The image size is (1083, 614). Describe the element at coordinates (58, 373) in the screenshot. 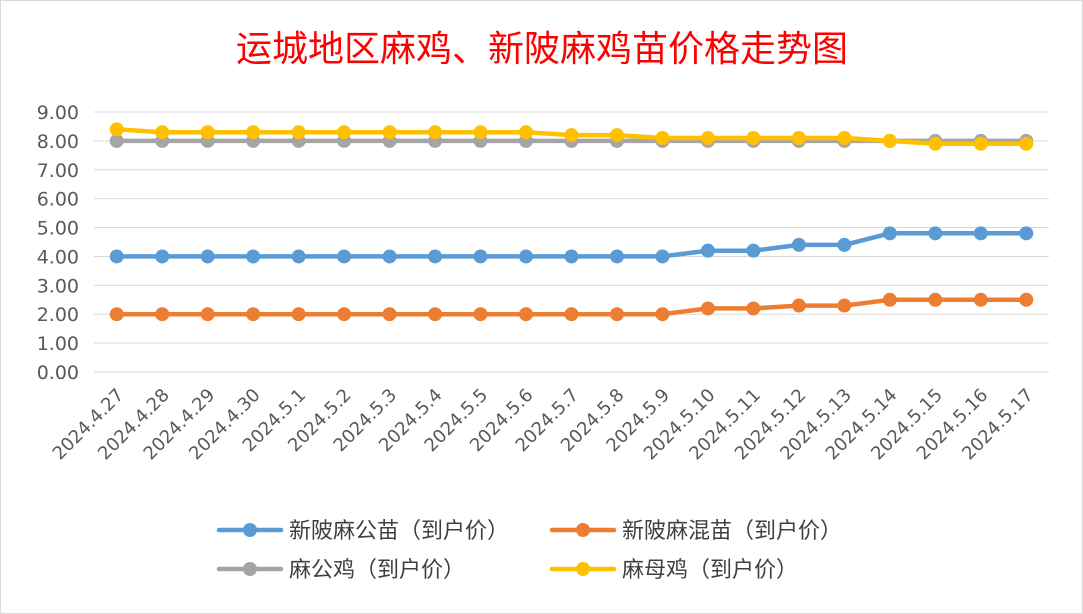

I see `y-tick-label: 0.00` at that location.